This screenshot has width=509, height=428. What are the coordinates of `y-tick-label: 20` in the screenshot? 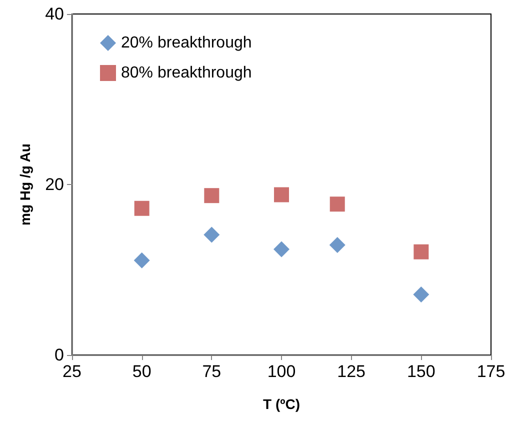 It's located at (54, 184).